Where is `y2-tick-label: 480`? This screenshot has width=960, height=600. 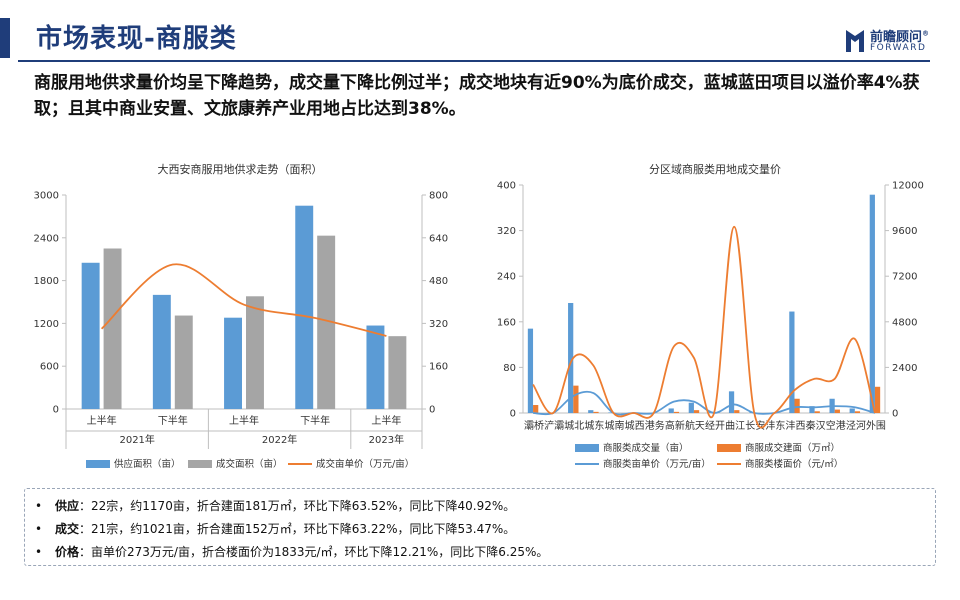 y2-tick-label: 480 is located at coordinates (438, 281).